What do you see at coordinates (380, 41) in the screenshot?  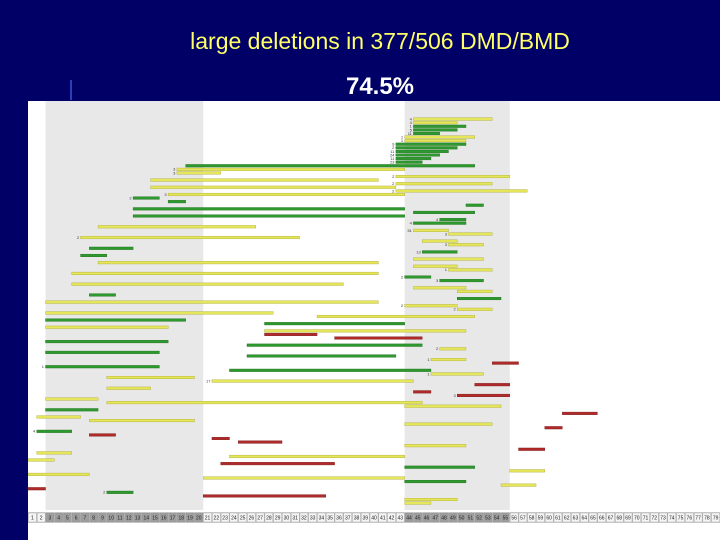 I see `slide-title: large deletions in 377/506 DMD/BMD` at bounding box center [380, 41].